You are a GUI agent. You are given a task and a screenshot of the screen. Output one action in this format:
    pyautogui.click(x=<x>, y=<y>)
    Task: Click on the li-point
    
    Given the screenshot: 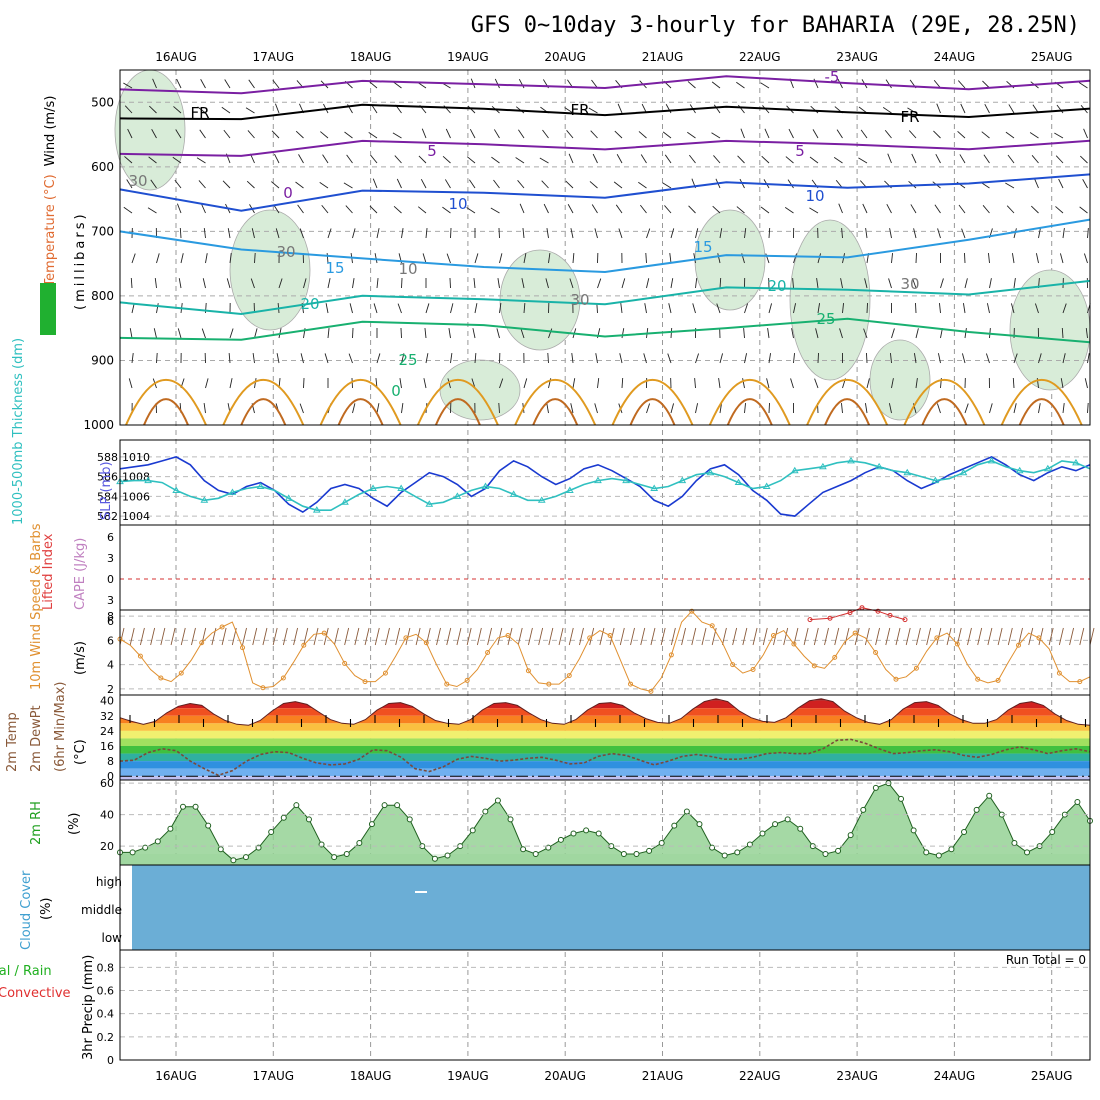 What is the action you would take?
    pyautogui.click(x=878, y=611)
    